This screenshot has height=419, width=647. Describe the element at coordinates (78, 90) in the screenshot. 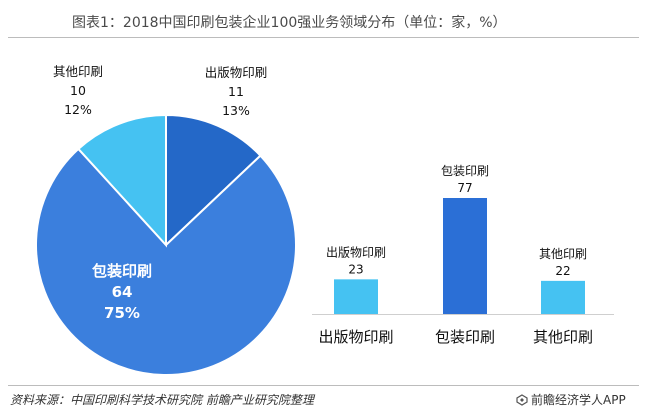

I see `pie-label-value: 10` at that location.